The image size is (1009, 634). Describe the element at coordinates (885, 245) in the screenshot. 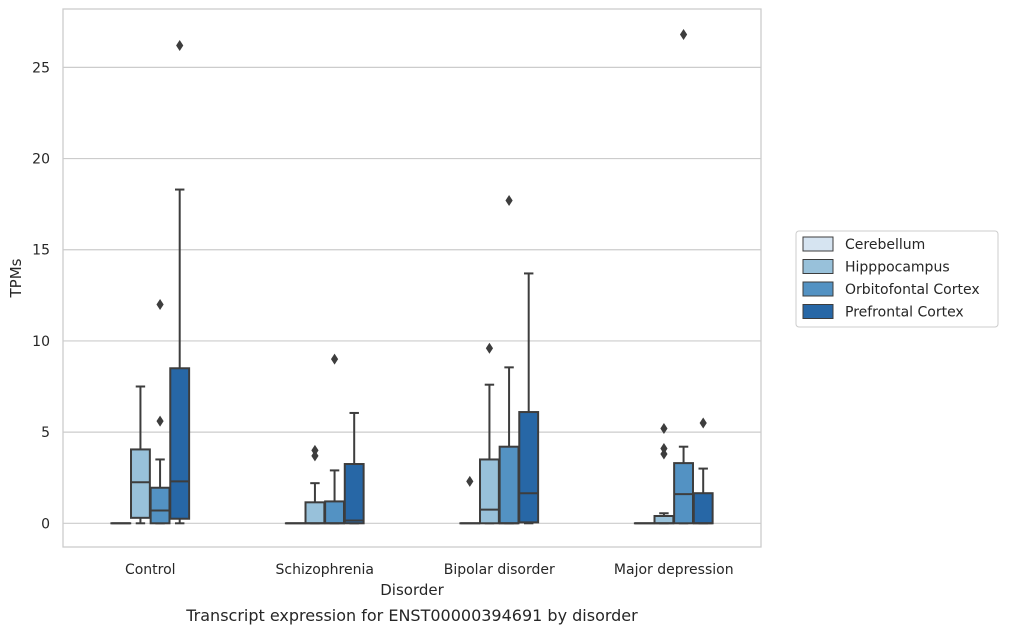

I see `legend-label: Cerebellum` at that location.